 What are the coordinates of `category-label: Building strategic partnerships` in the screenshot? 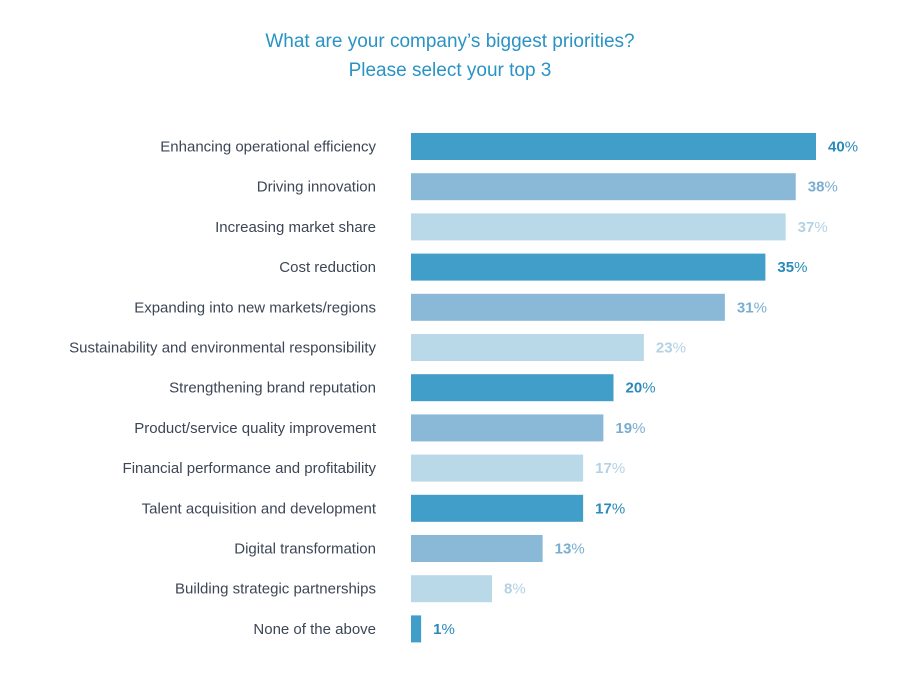 It's located at (275, 589).